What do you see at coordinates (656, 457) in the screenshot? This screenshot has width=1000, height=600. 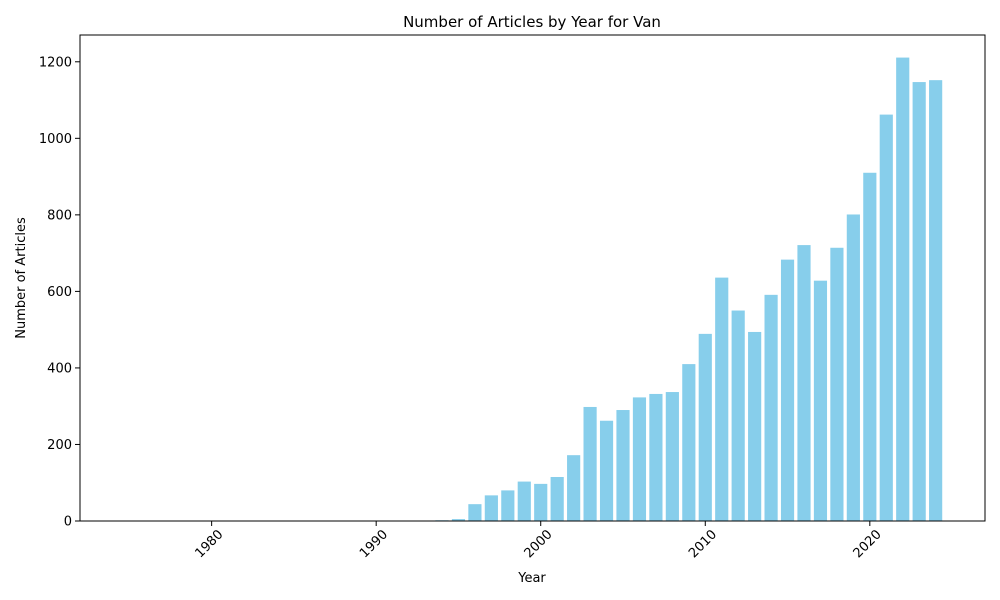 I see `bar-2007` at bounding box center [656, 457].